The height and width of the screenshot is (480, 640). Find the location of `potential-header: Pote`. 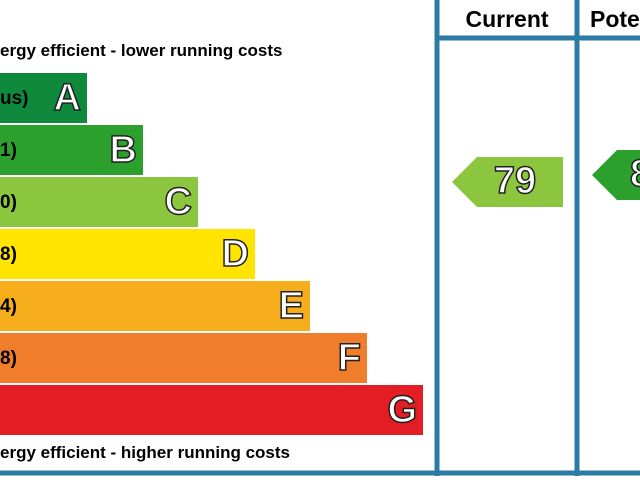

potential-header: Pote is located at coordinates (615, 19).